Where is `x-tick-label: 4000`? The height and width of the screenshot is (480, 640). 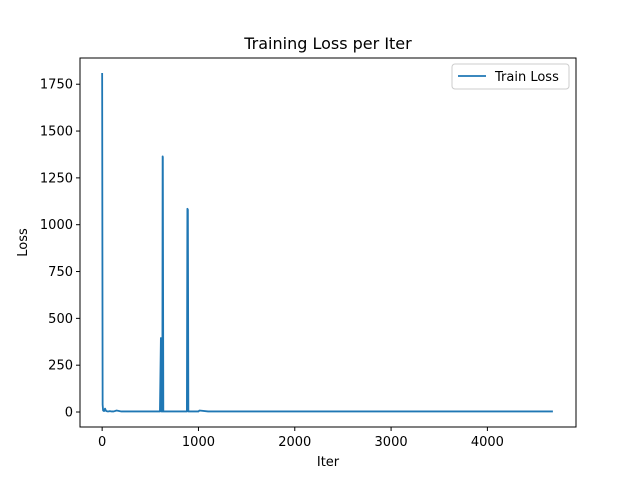
x-tick-label: 4000 is located at coordinates (487, 442).